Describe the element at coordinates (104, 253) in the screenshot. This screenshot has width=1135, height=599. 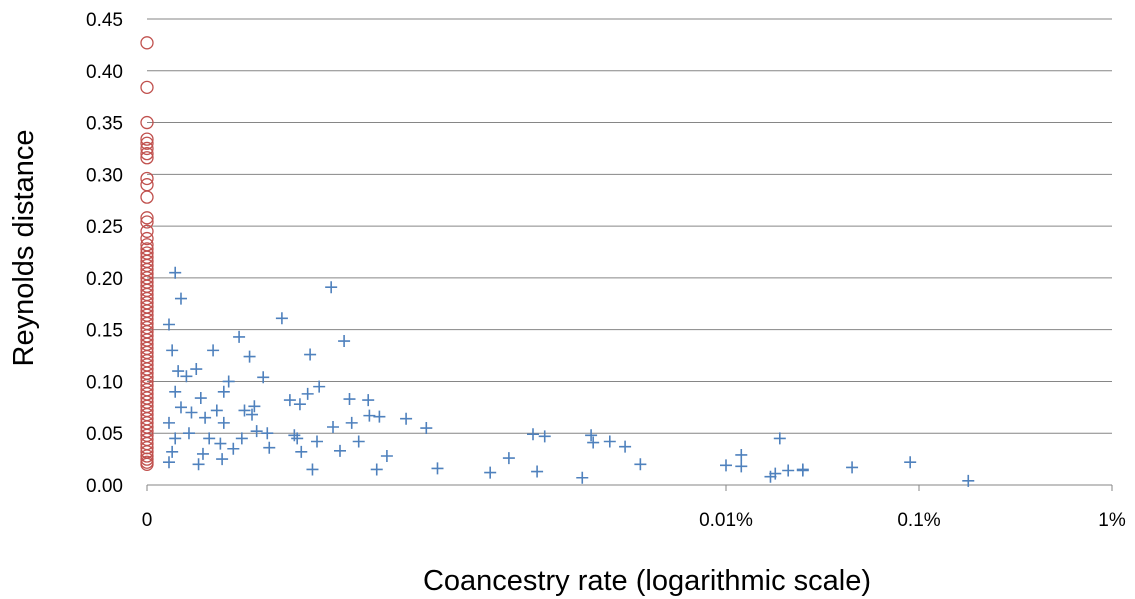
I see `y-tick-labels: 0.00 0.05 0.10 0.15 0.20 0.25 0.30 0.35 0.40 0.45` at that location.